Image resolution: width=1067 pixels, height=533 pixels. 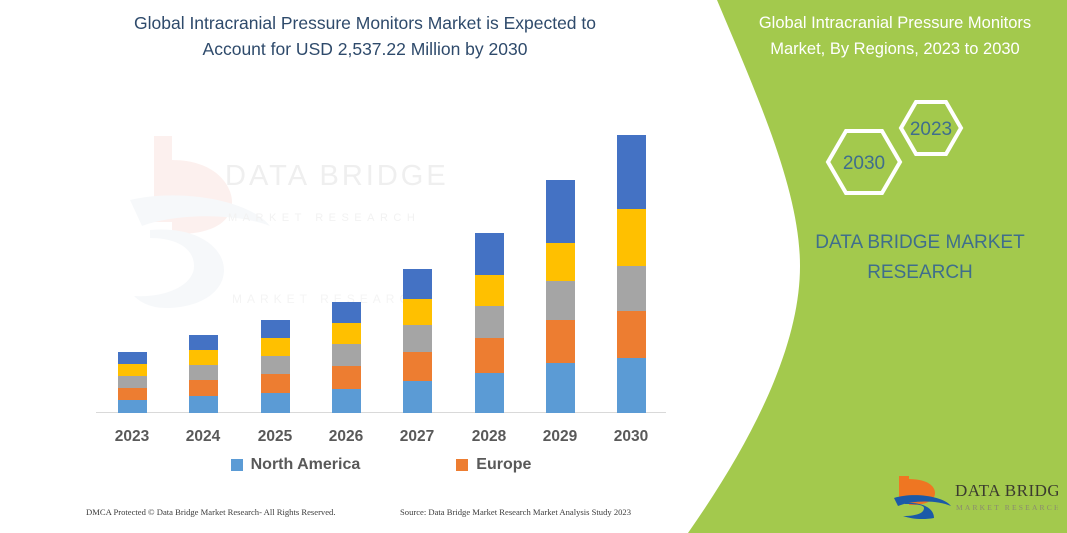 I want to click on watermark-text-tertiary: MARKET RESEARCH, so click(x=329, y=299).